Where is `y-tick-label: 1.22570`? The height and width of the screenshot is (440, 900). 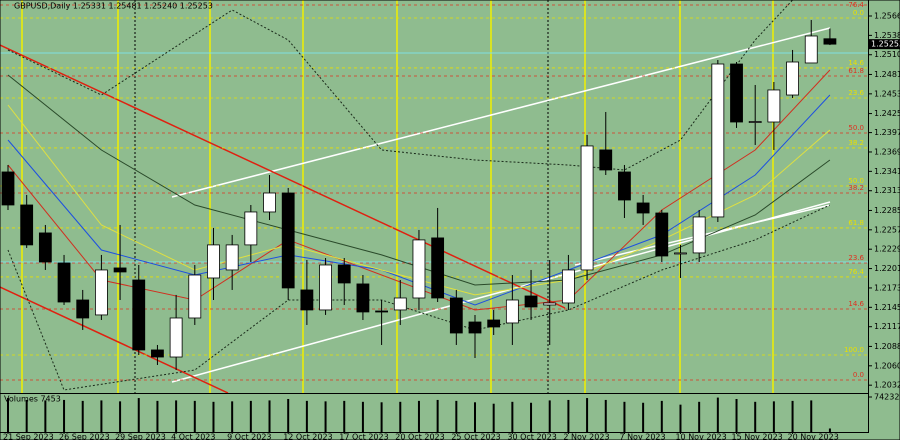
y-tick-label: 1.22570 is located at coordinates (887, 229).